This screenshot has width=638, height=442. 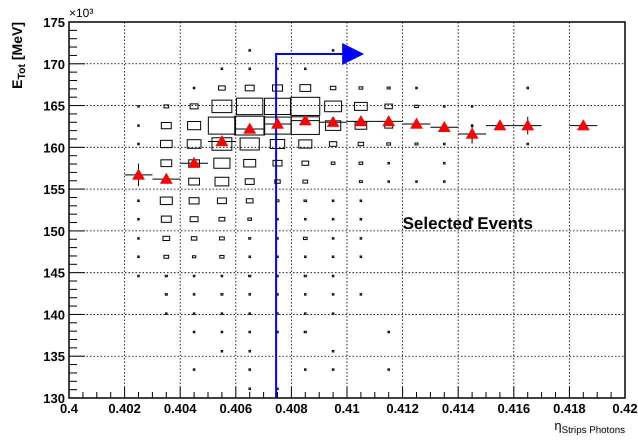 I want to click on annotation: Selected Events, so click(x=468, y=223).